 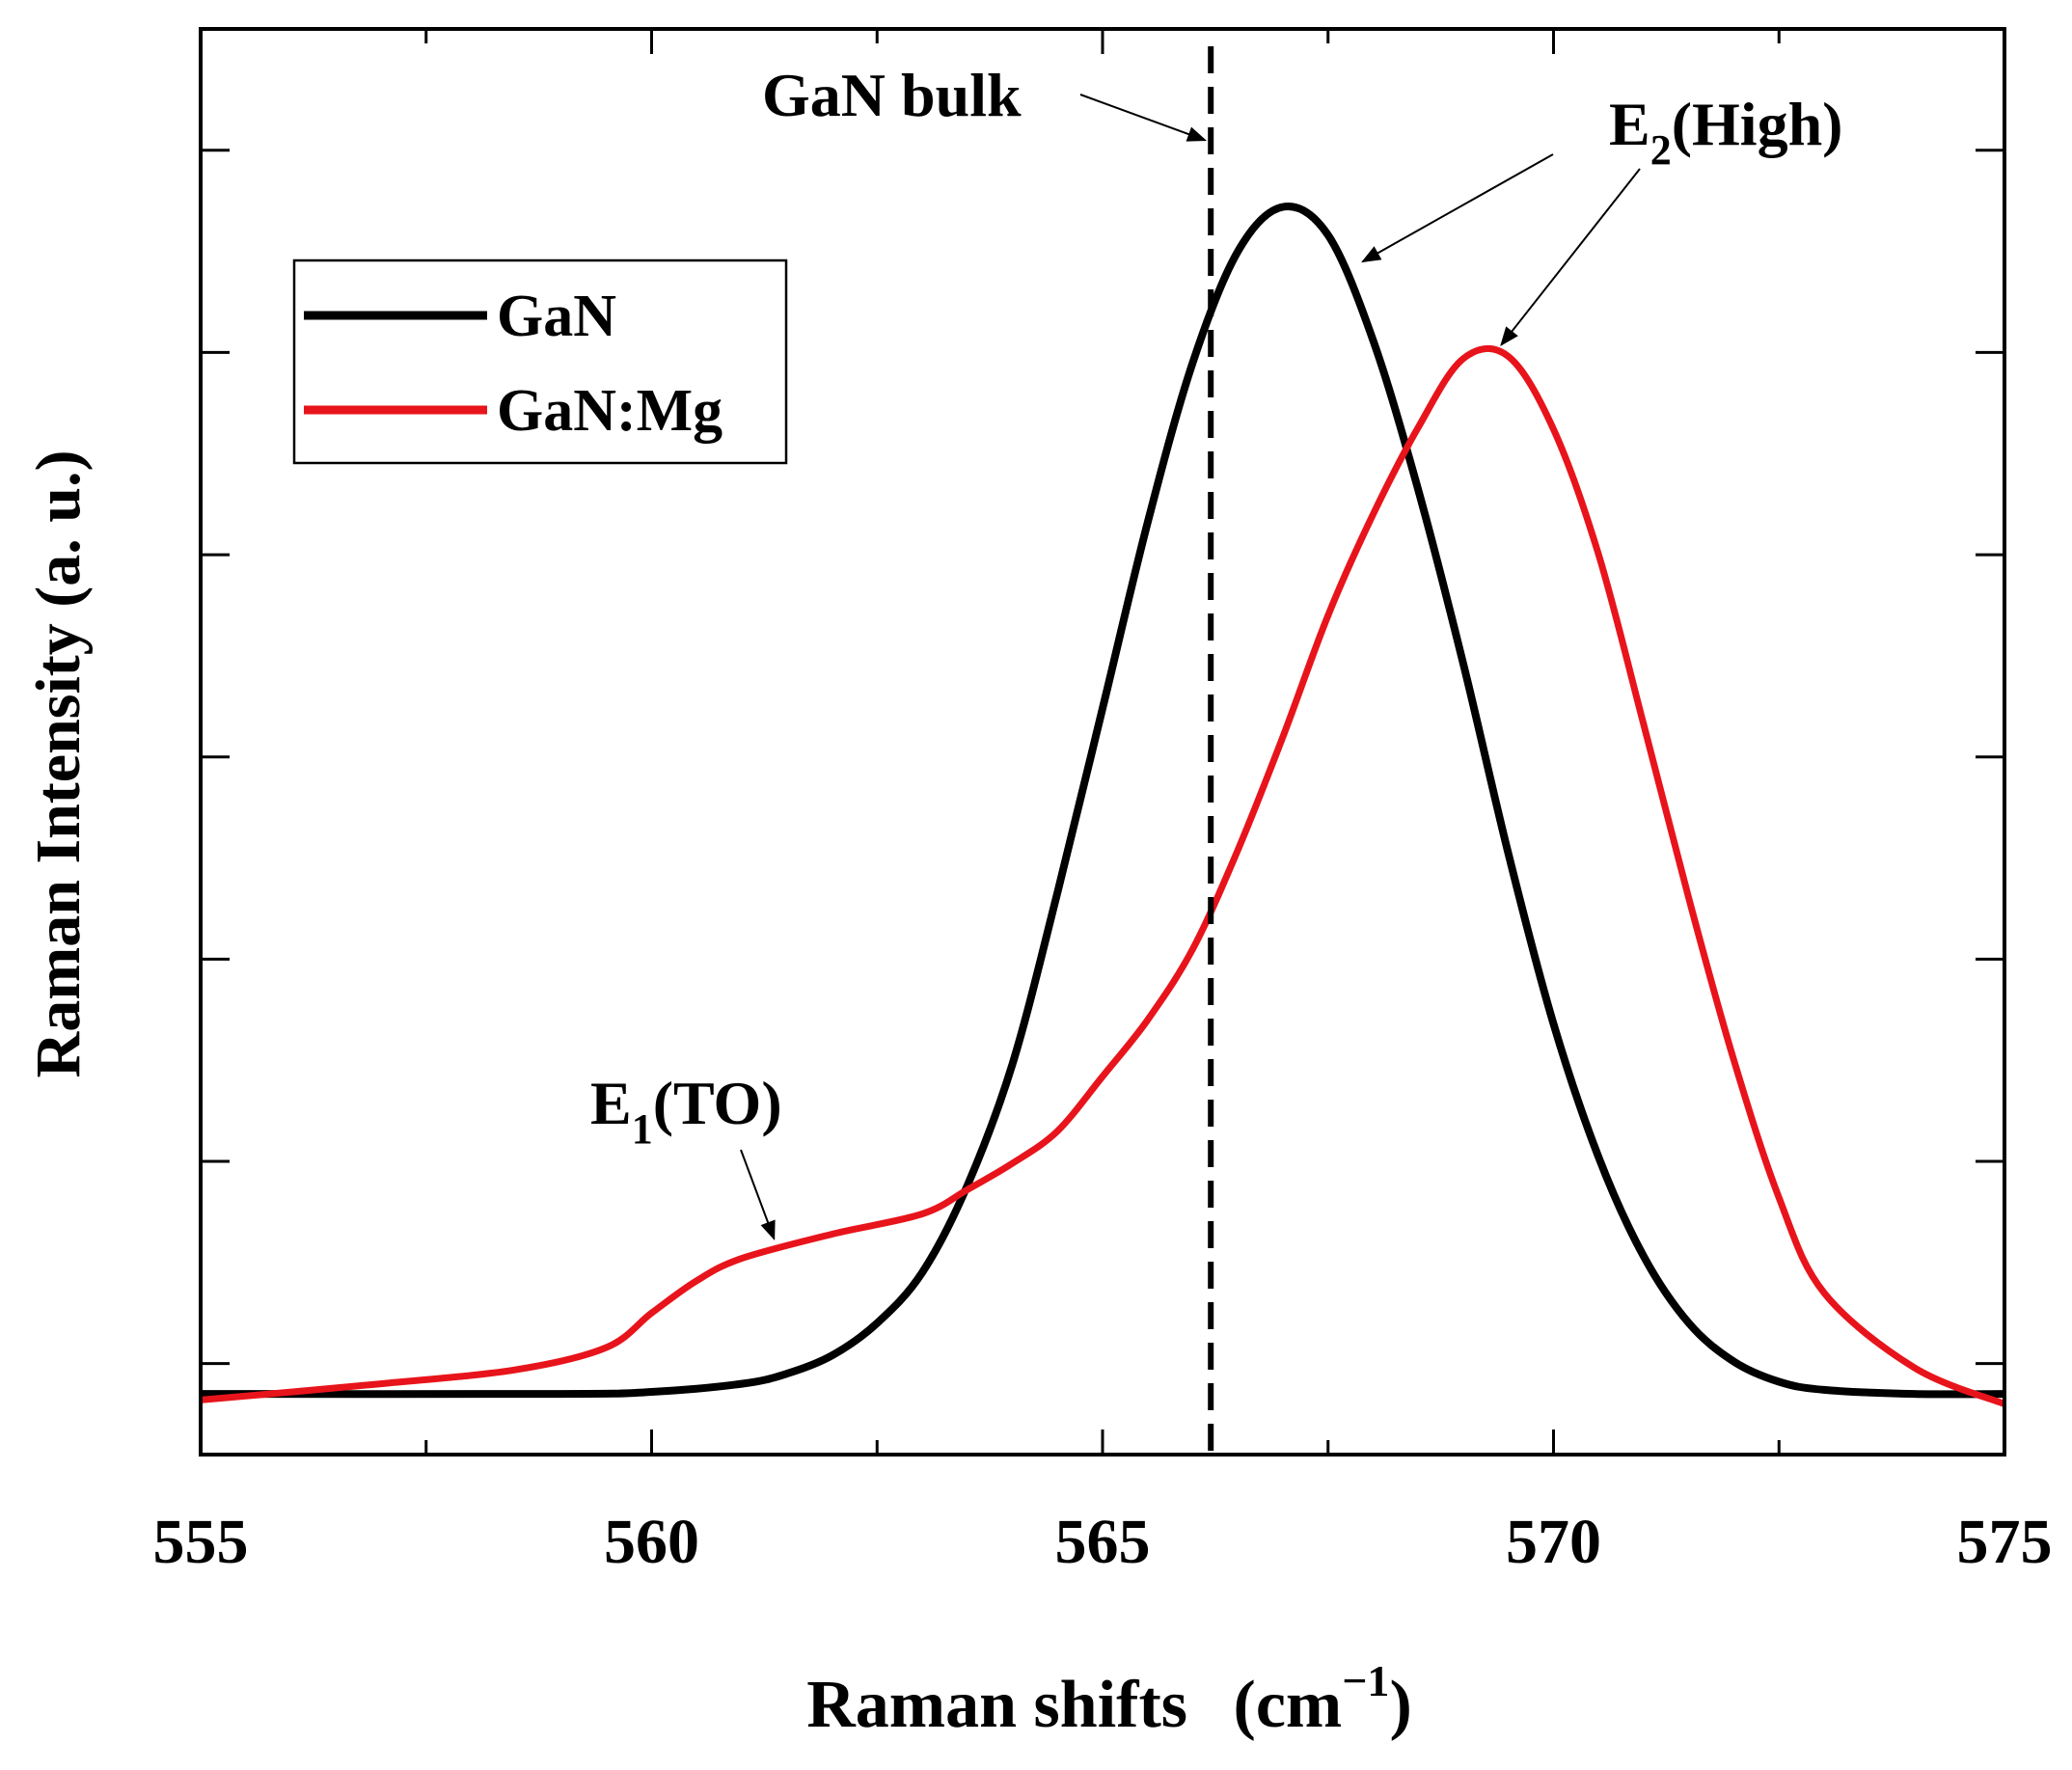 What do you see at coordinates (1570, 257) in the screenshot?
I see `annotation-arrow-e2-red` at bounding box center [1570, 257].